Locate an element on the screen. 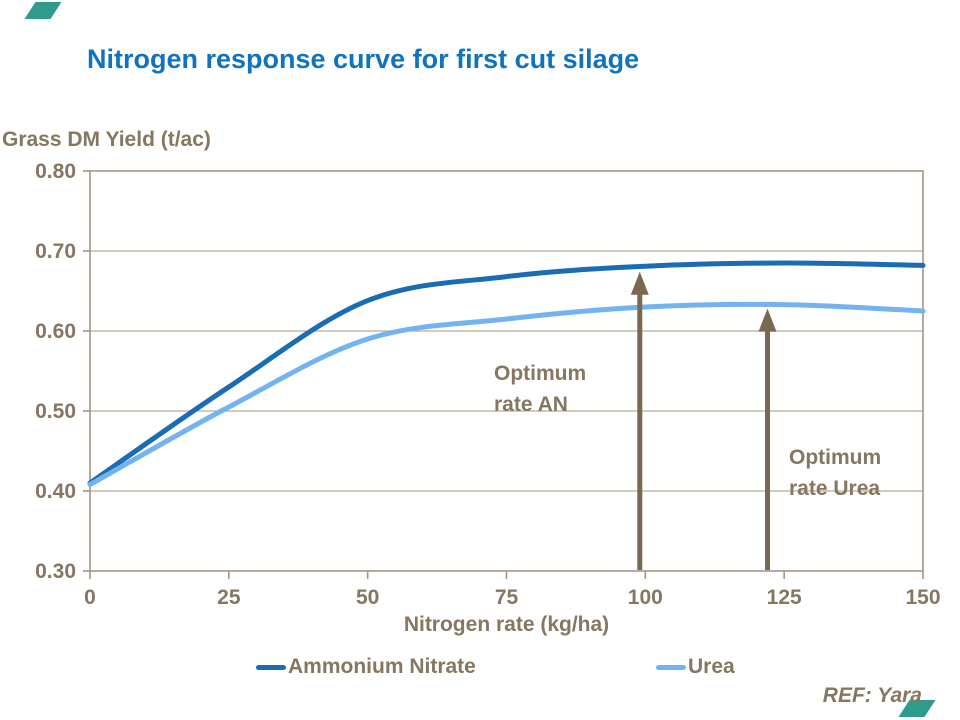 This screenshot has height=720, width=960. reference-text: REF: Yara is located at coordinates (872, 695).